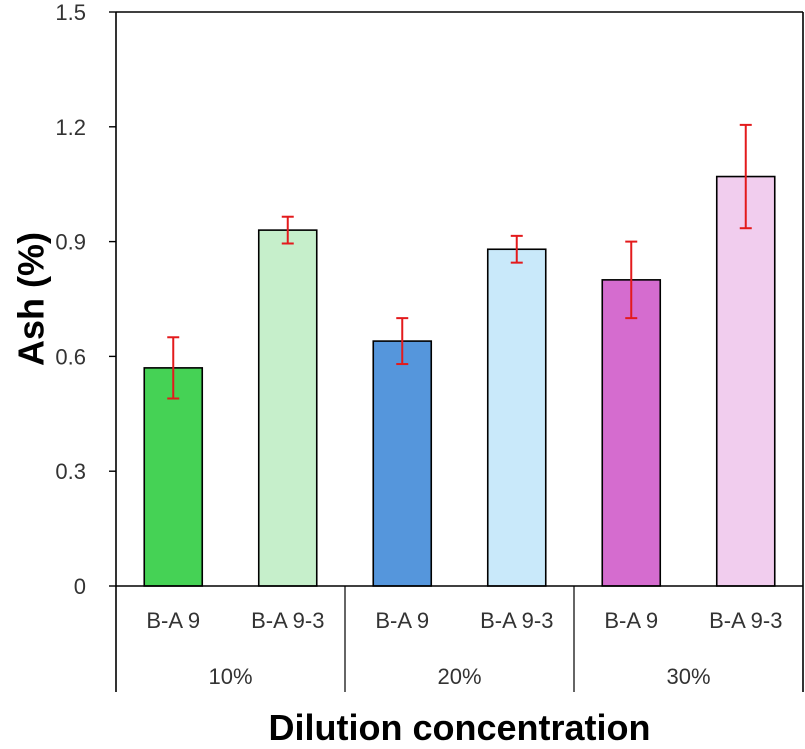  I want to click on y-axis-title: Ash (%), so click(31, 299).